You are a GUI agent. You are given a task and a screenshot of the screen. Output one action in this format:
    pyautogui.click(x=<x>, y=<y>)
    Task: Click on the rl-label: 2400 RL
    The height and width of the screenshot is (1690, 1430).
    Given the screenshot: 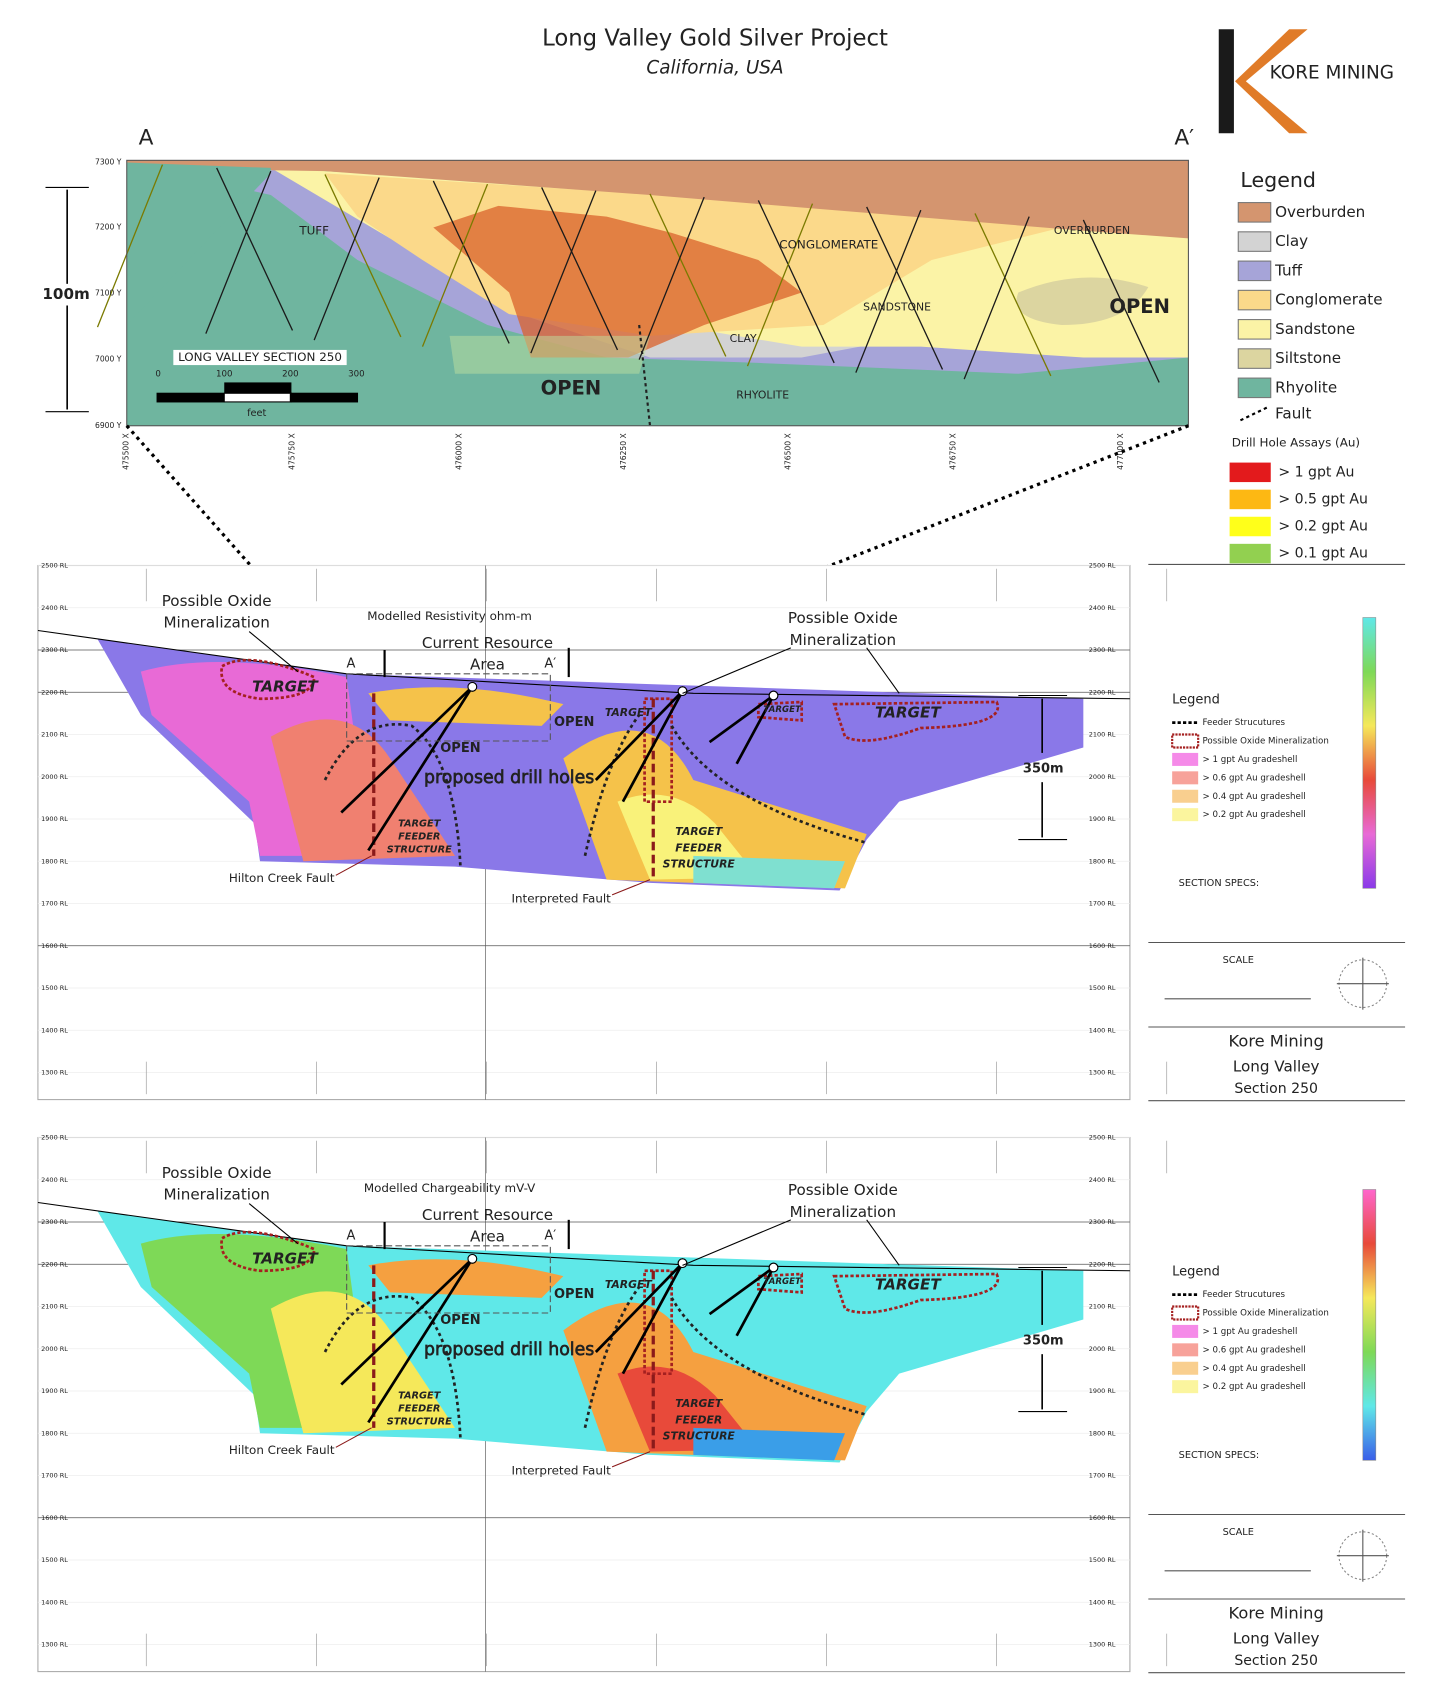 What is the action you would take?
    pyautogui.click(x=54, y=1180)
    